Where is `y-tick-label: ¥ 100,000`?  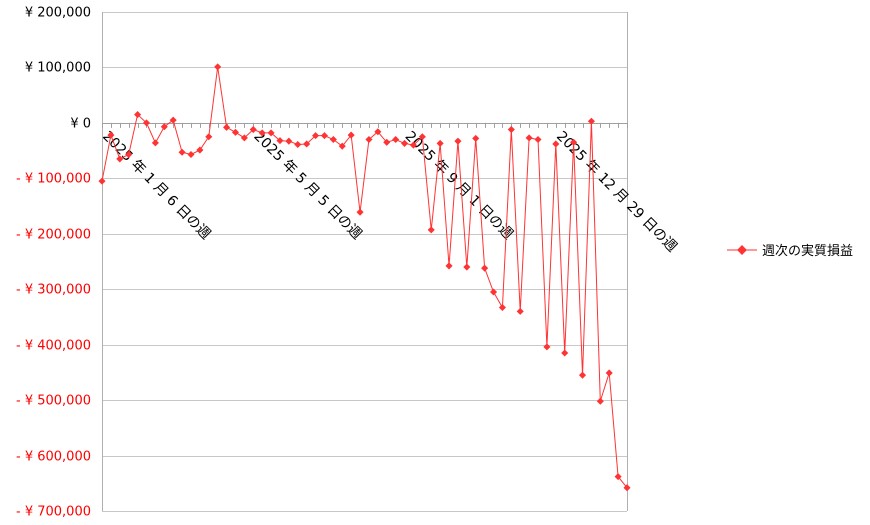 y-tick-label: ¥ 100,000 is located at coordinates (58, 68).